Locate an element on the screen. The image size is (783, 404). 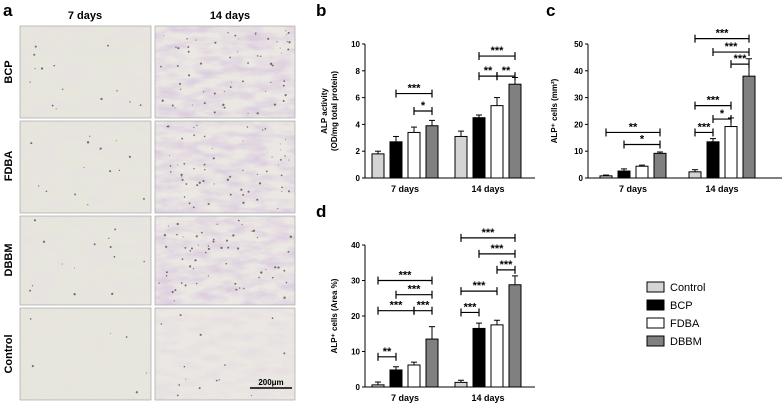
column-header-7-days: 7 days is located at coordinates (85, 16).